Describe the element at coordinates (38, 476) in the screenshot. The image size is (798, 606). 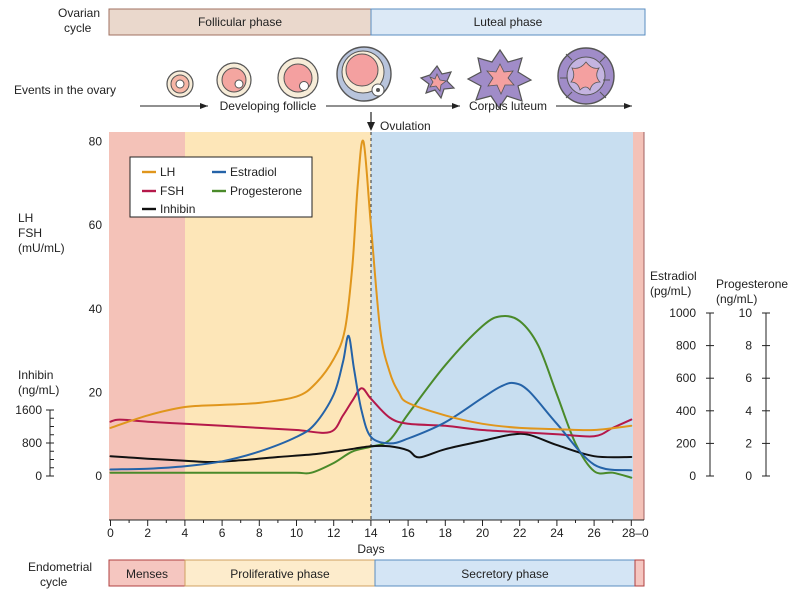
I see `inhibin-tick-label: 0` at that location.